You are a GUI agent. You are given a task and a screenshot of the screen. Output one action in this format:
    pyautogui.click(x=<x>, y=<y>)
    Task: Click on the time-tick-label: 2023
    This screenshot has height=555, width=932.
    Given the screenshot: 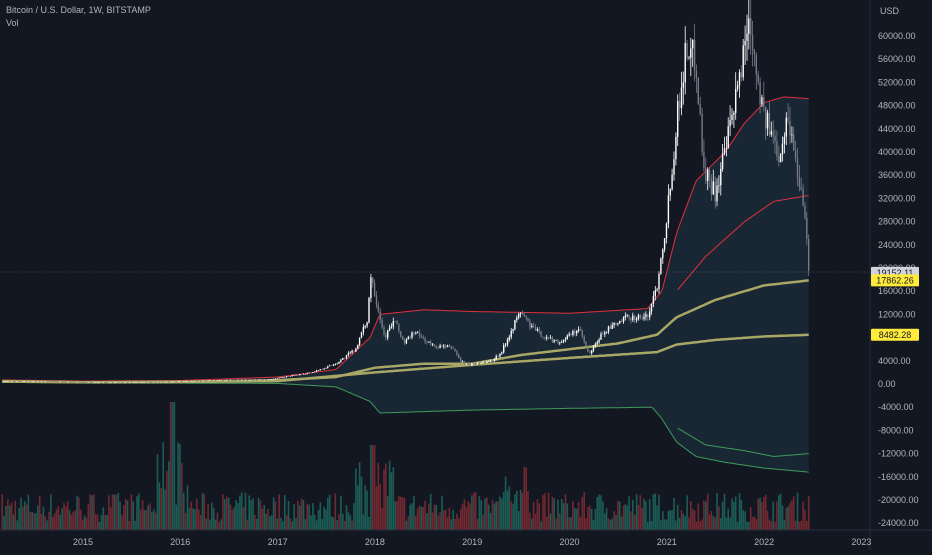 What is the action you would take?
    pyautogui.click(x=861, y=542)
    